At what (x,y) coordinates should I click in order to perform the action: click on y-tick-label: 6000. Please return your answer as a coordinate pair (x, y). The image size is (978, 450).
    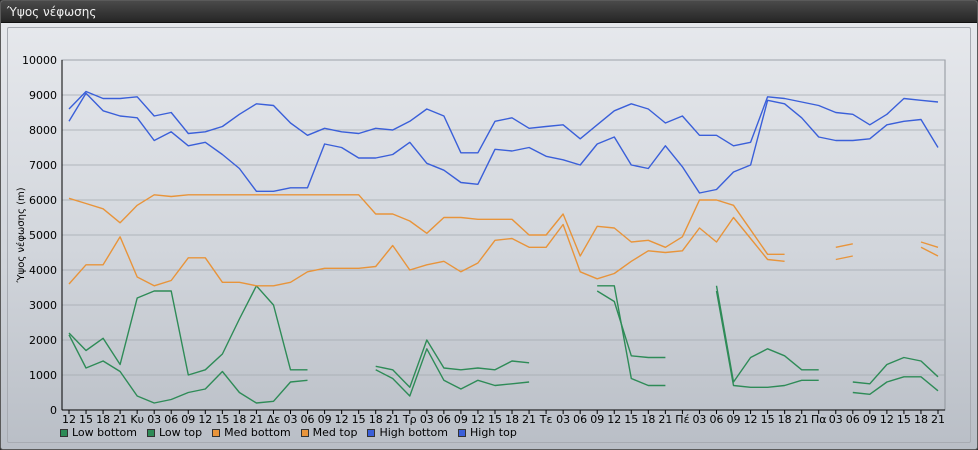
    Looking at the image, I should click on (43, 200).